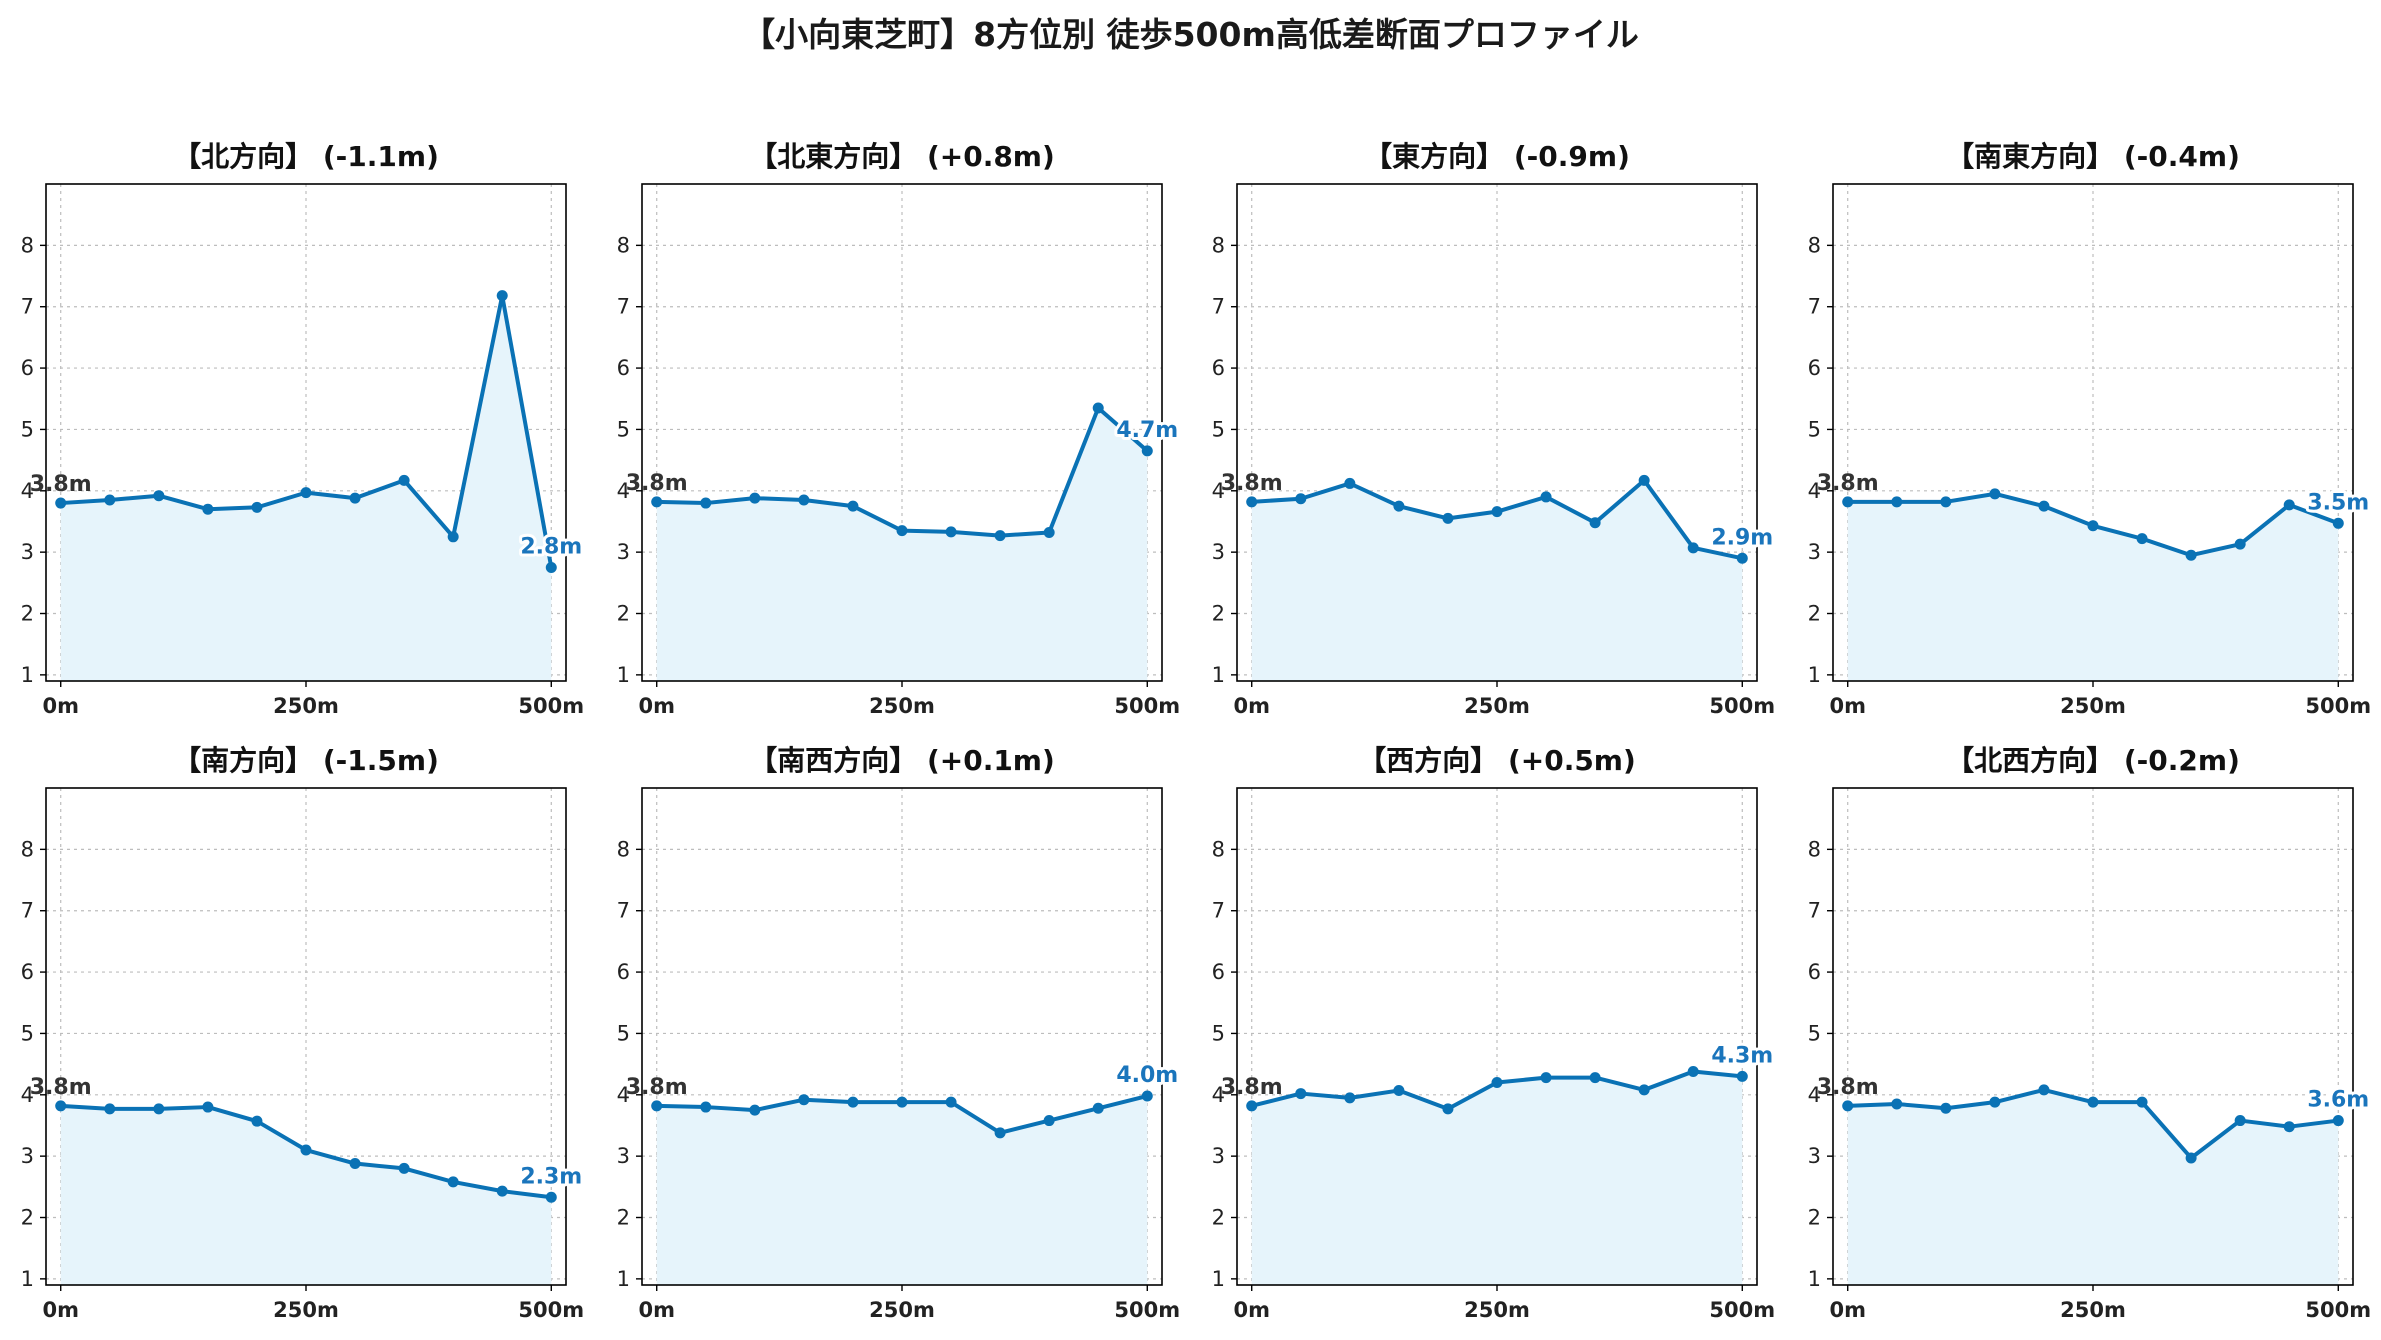 The height and width of the screenshot is (1340, 2381). I want to click on profile-panel: 【北西方向】 (-0.2m) 1 2 3 4 5 6 7 8 0m 250m 500m 3.8m 3.6m, so click(2090, 1033).